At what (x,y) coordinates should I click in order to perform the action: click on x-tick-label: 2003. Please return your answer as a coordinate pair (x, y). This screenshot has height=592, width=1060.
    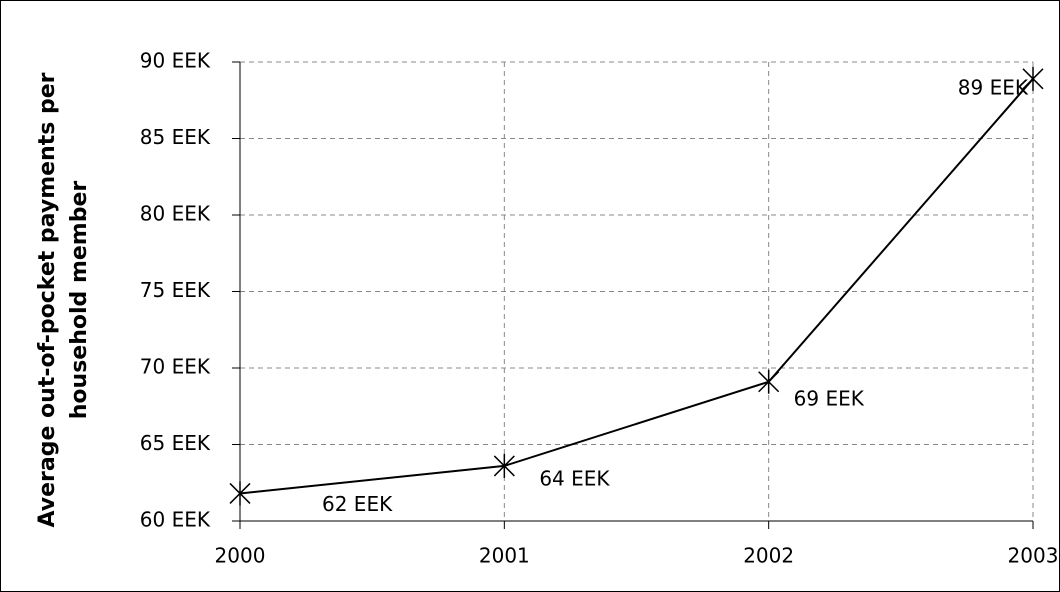
    Looking at the image, I should click on (1033, 556).